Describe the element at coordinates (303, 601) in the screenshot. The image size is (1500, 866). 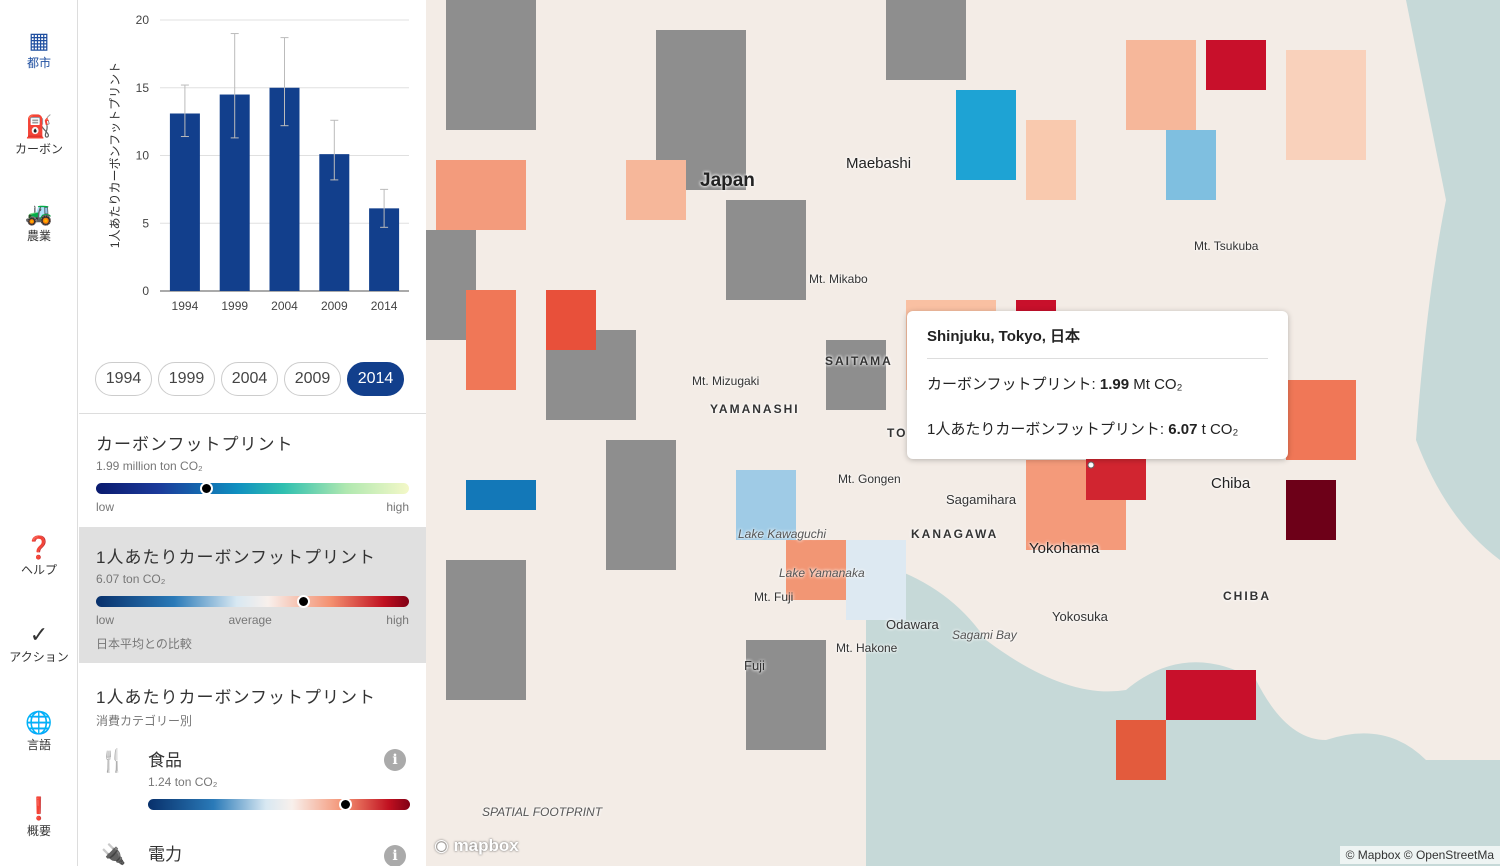
I see `per-capita-marker` at that location.